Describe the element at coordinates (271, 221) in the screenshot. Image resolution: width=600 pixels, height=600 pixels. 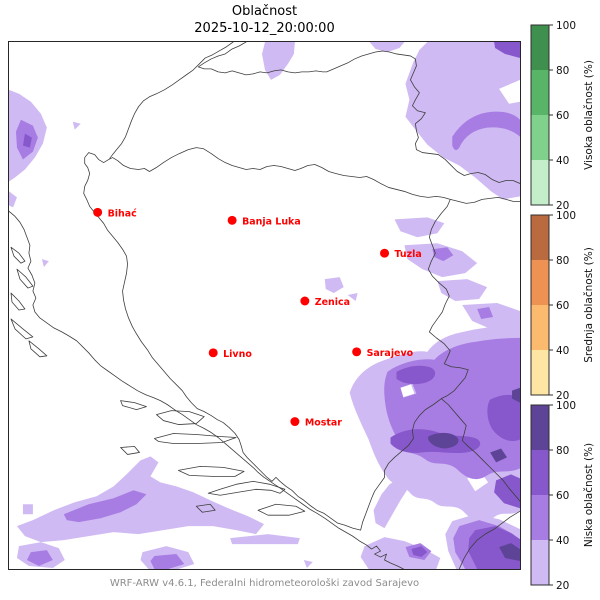
I see `city-label-banja-luka: Banja Luka` at that location.